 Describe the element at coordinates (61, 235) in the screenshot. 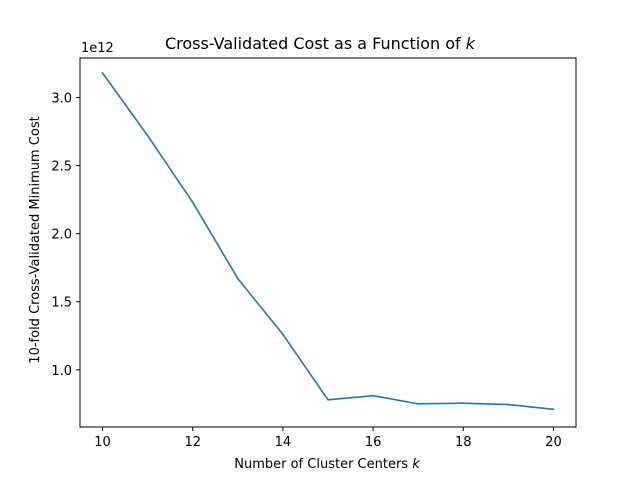

I see `y-tick-label: 2.0` at that location.